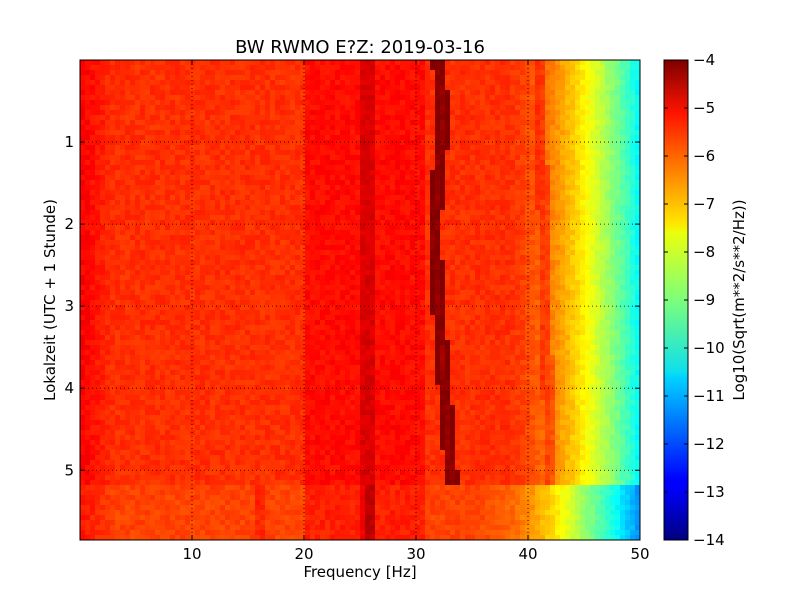  What do you see at coordinates (69, 306) in the screenshot?
I see `y-tick-label: 3` at bounding box center [69, 306].